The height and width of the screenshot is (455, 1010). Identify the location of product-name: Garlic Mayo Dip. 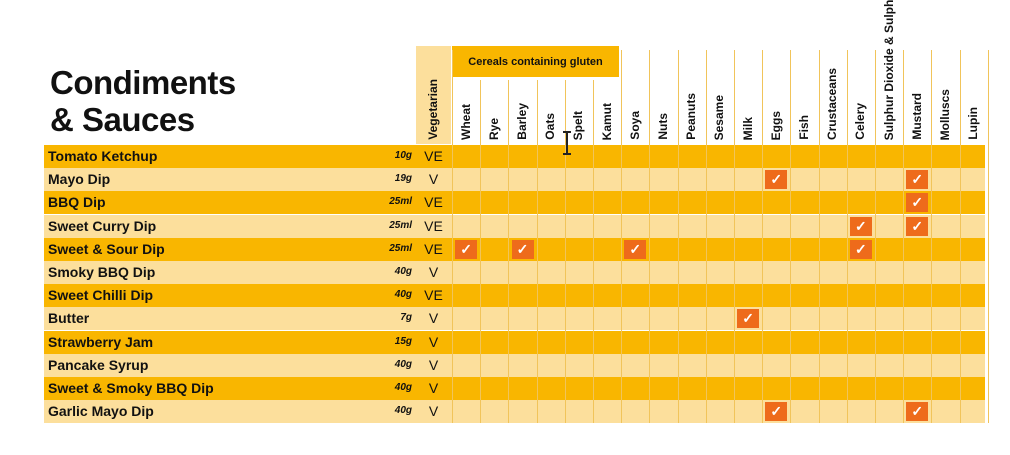
(101, 411).